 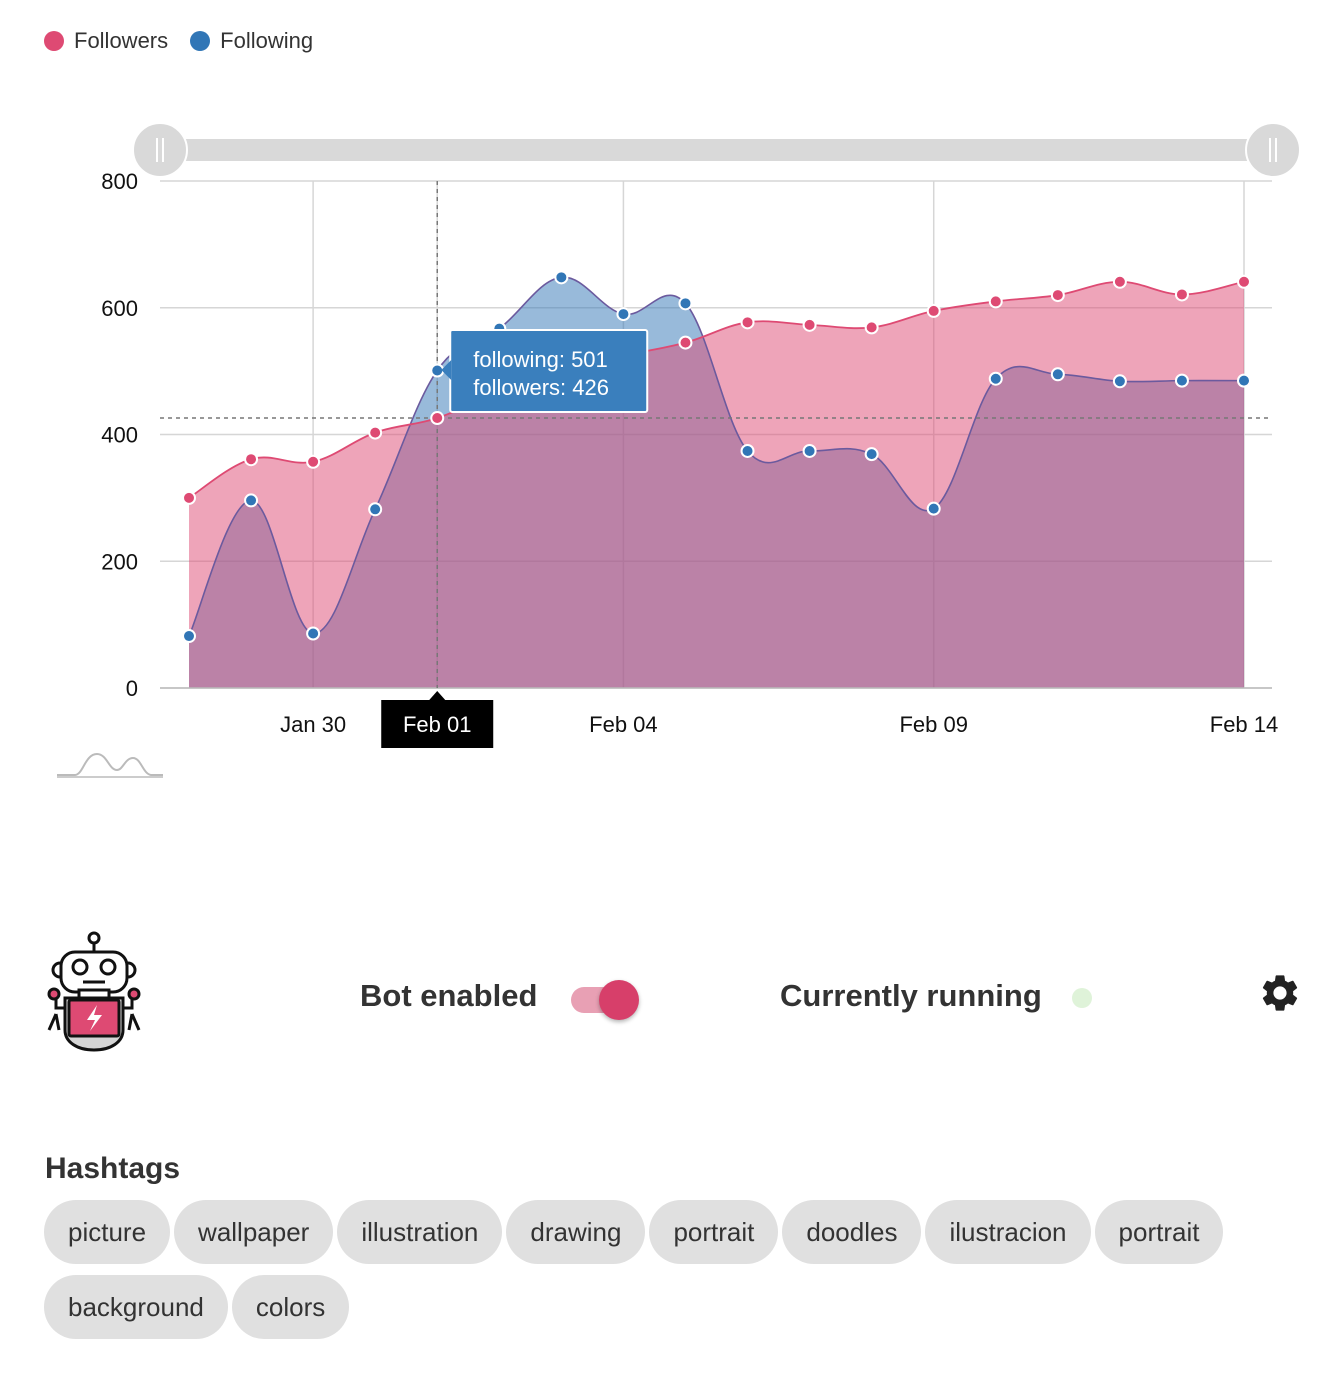 What do you see at coordinates (110, 764) in the screenshot?
I see `sparkline-icon` at bounding box center [110, 764].